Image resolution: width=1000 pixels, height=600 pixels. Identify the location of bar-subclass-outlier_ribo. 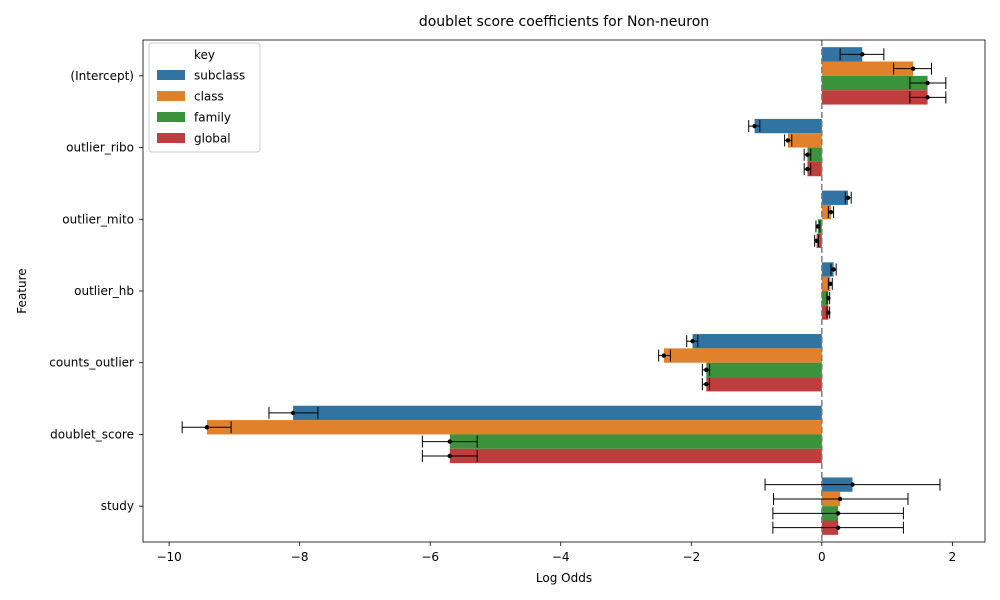
(788, 126).